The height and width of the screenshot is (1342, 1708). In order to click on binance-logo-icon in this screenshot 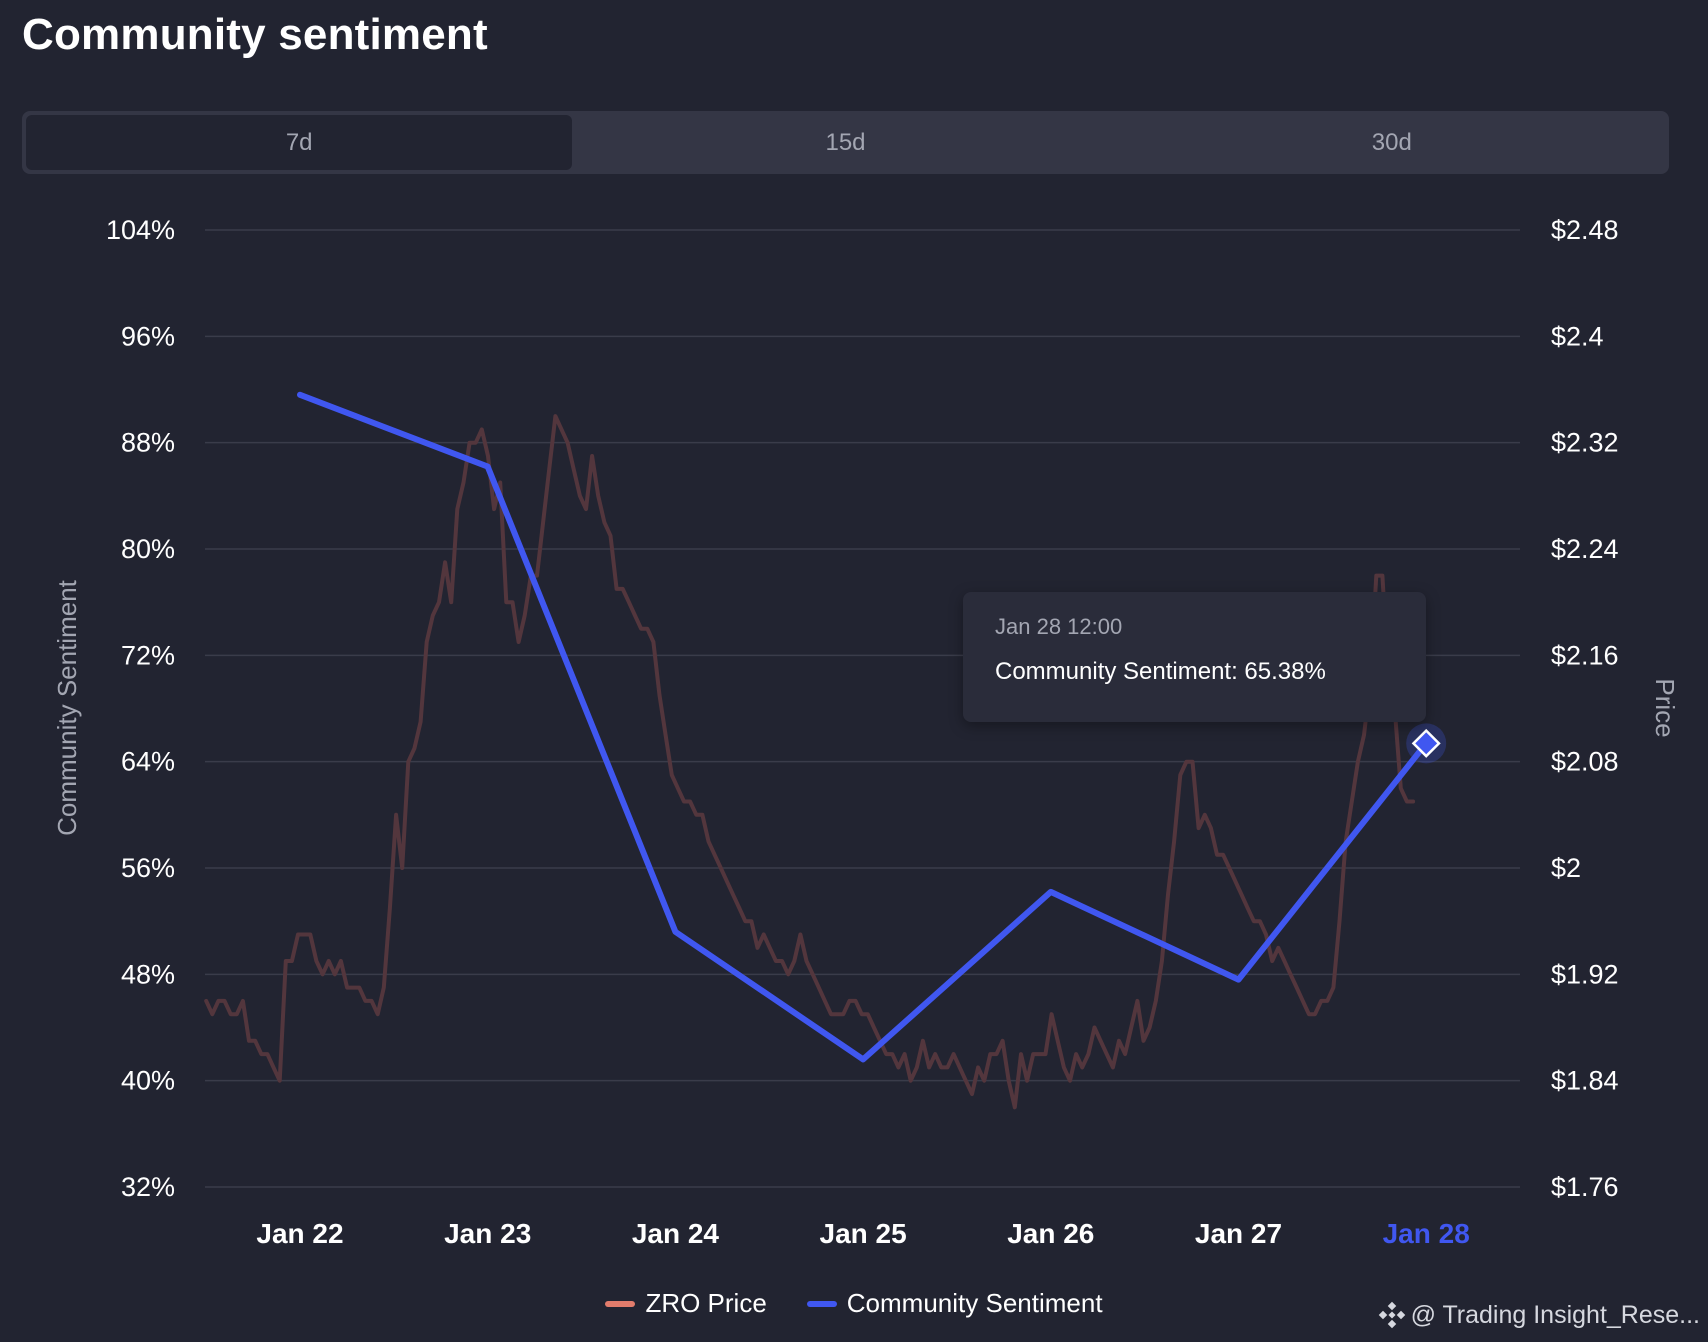, I will do `click(1391, 1315)`.